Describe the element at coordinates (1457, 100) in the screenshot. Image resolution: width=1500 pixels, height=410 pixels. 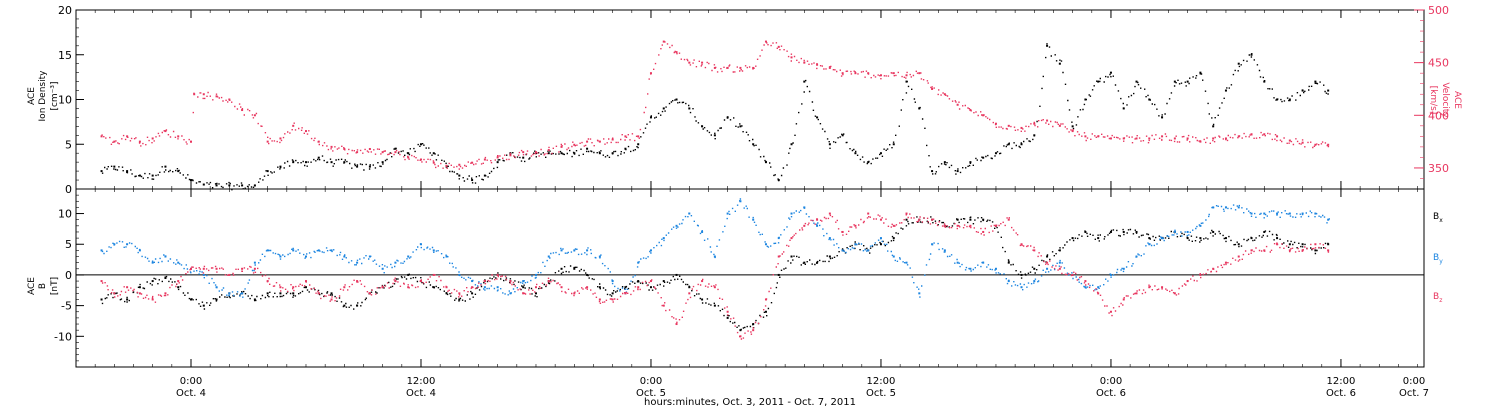
I see `velocity-label-line1: ACE` at that location.